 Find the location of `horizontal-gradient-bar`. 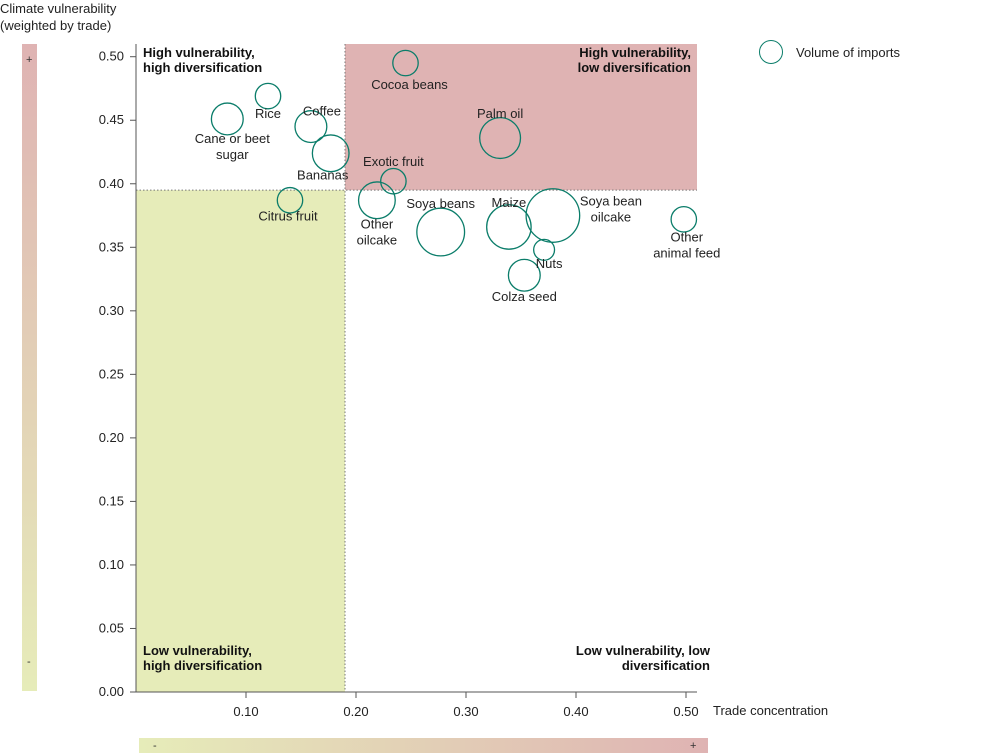

horizontal-gradient-bar is located at coordinates (423, 745).